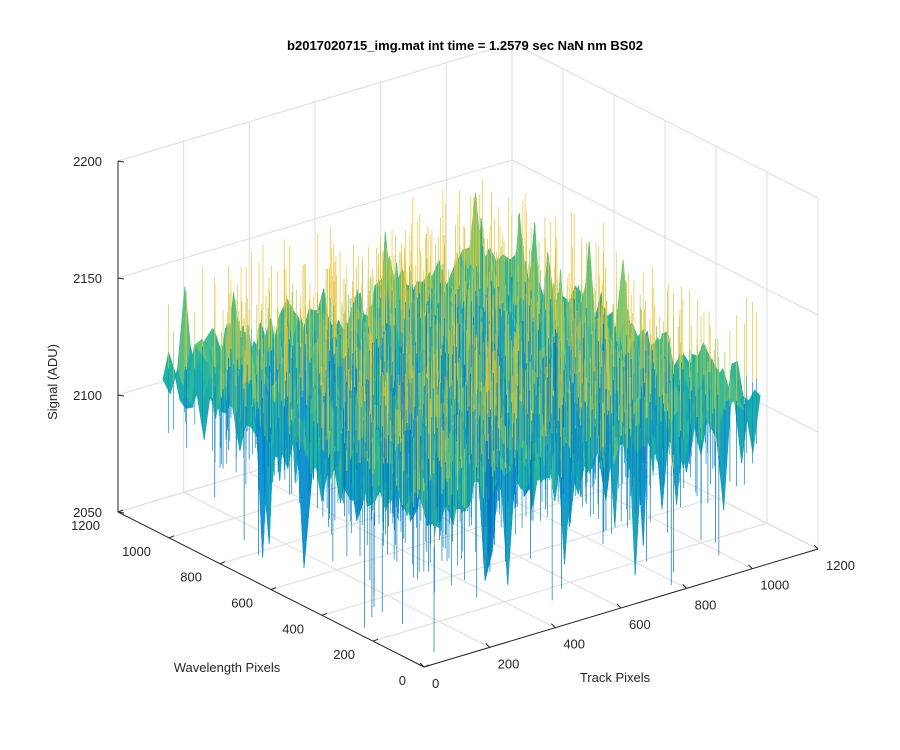 This screenshot has width=900, height=750. I want to click on z-tick-label: 2200, so click(87, 161).